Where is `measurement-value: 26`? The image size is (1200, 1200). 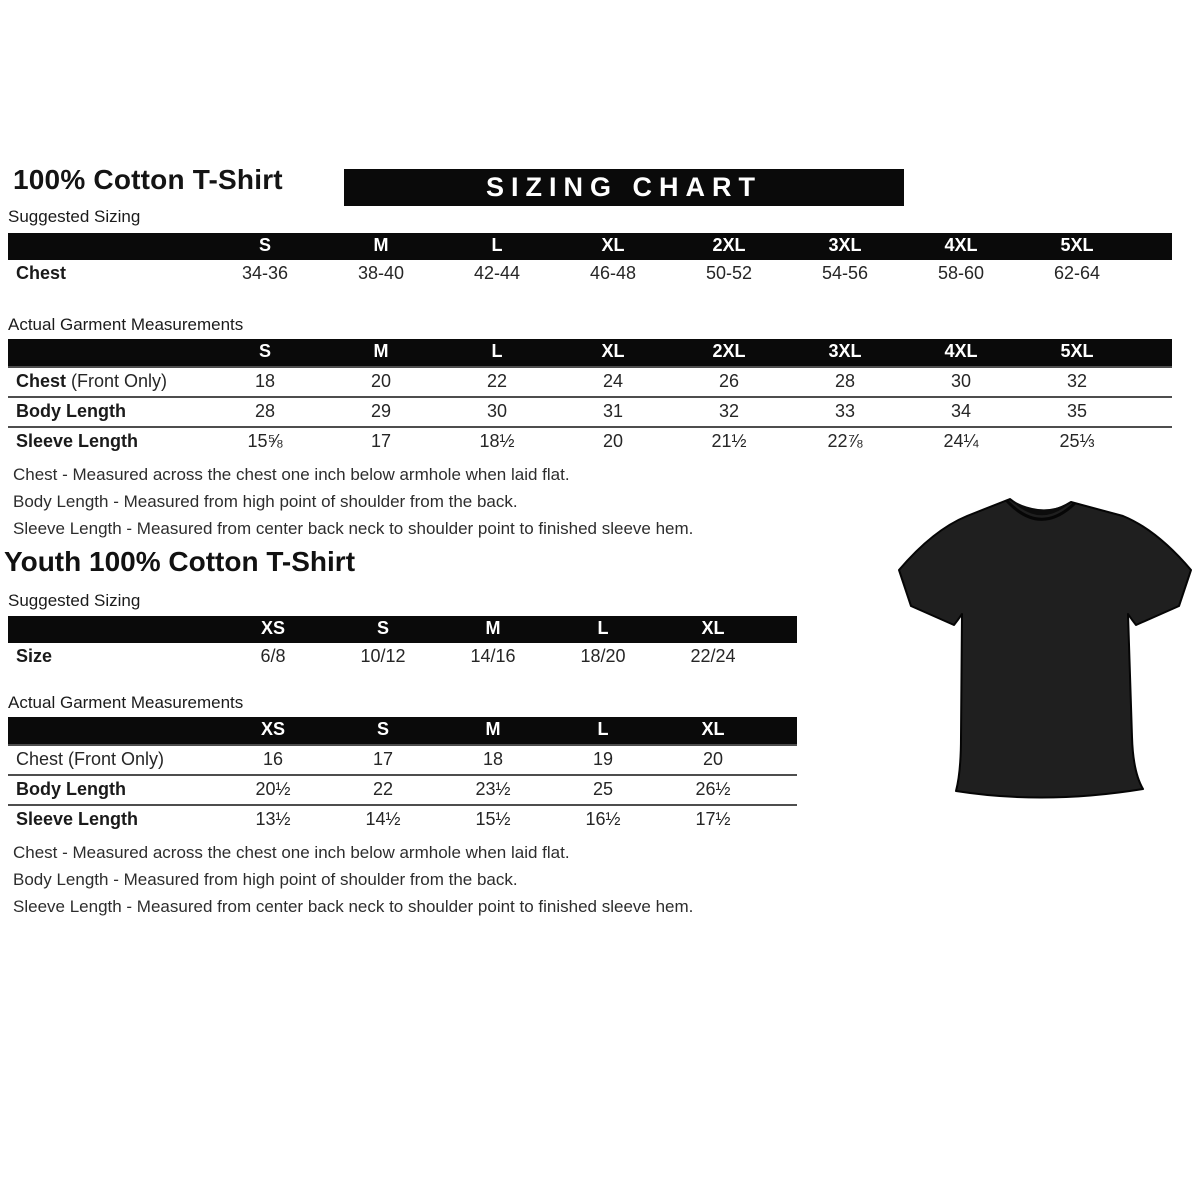 measurement-value: 26 is located at coordinates (729, 381).